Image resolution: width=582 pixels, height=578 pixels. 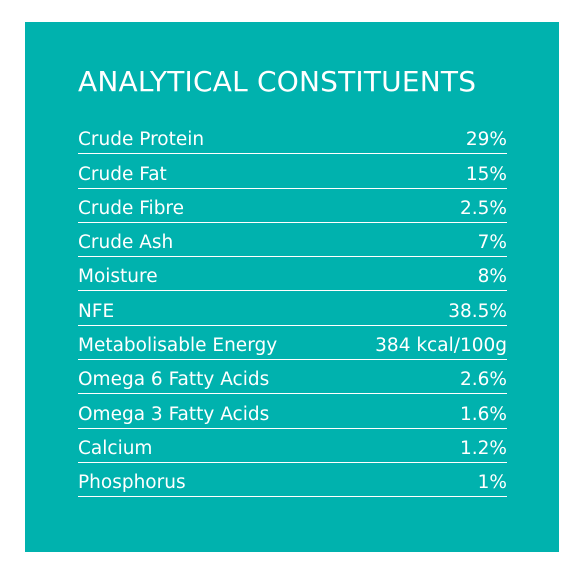 What do you see at coordinates (492, 243) in the screenshot?
I see `row-value: 7%` at bounding box center [492, 243].